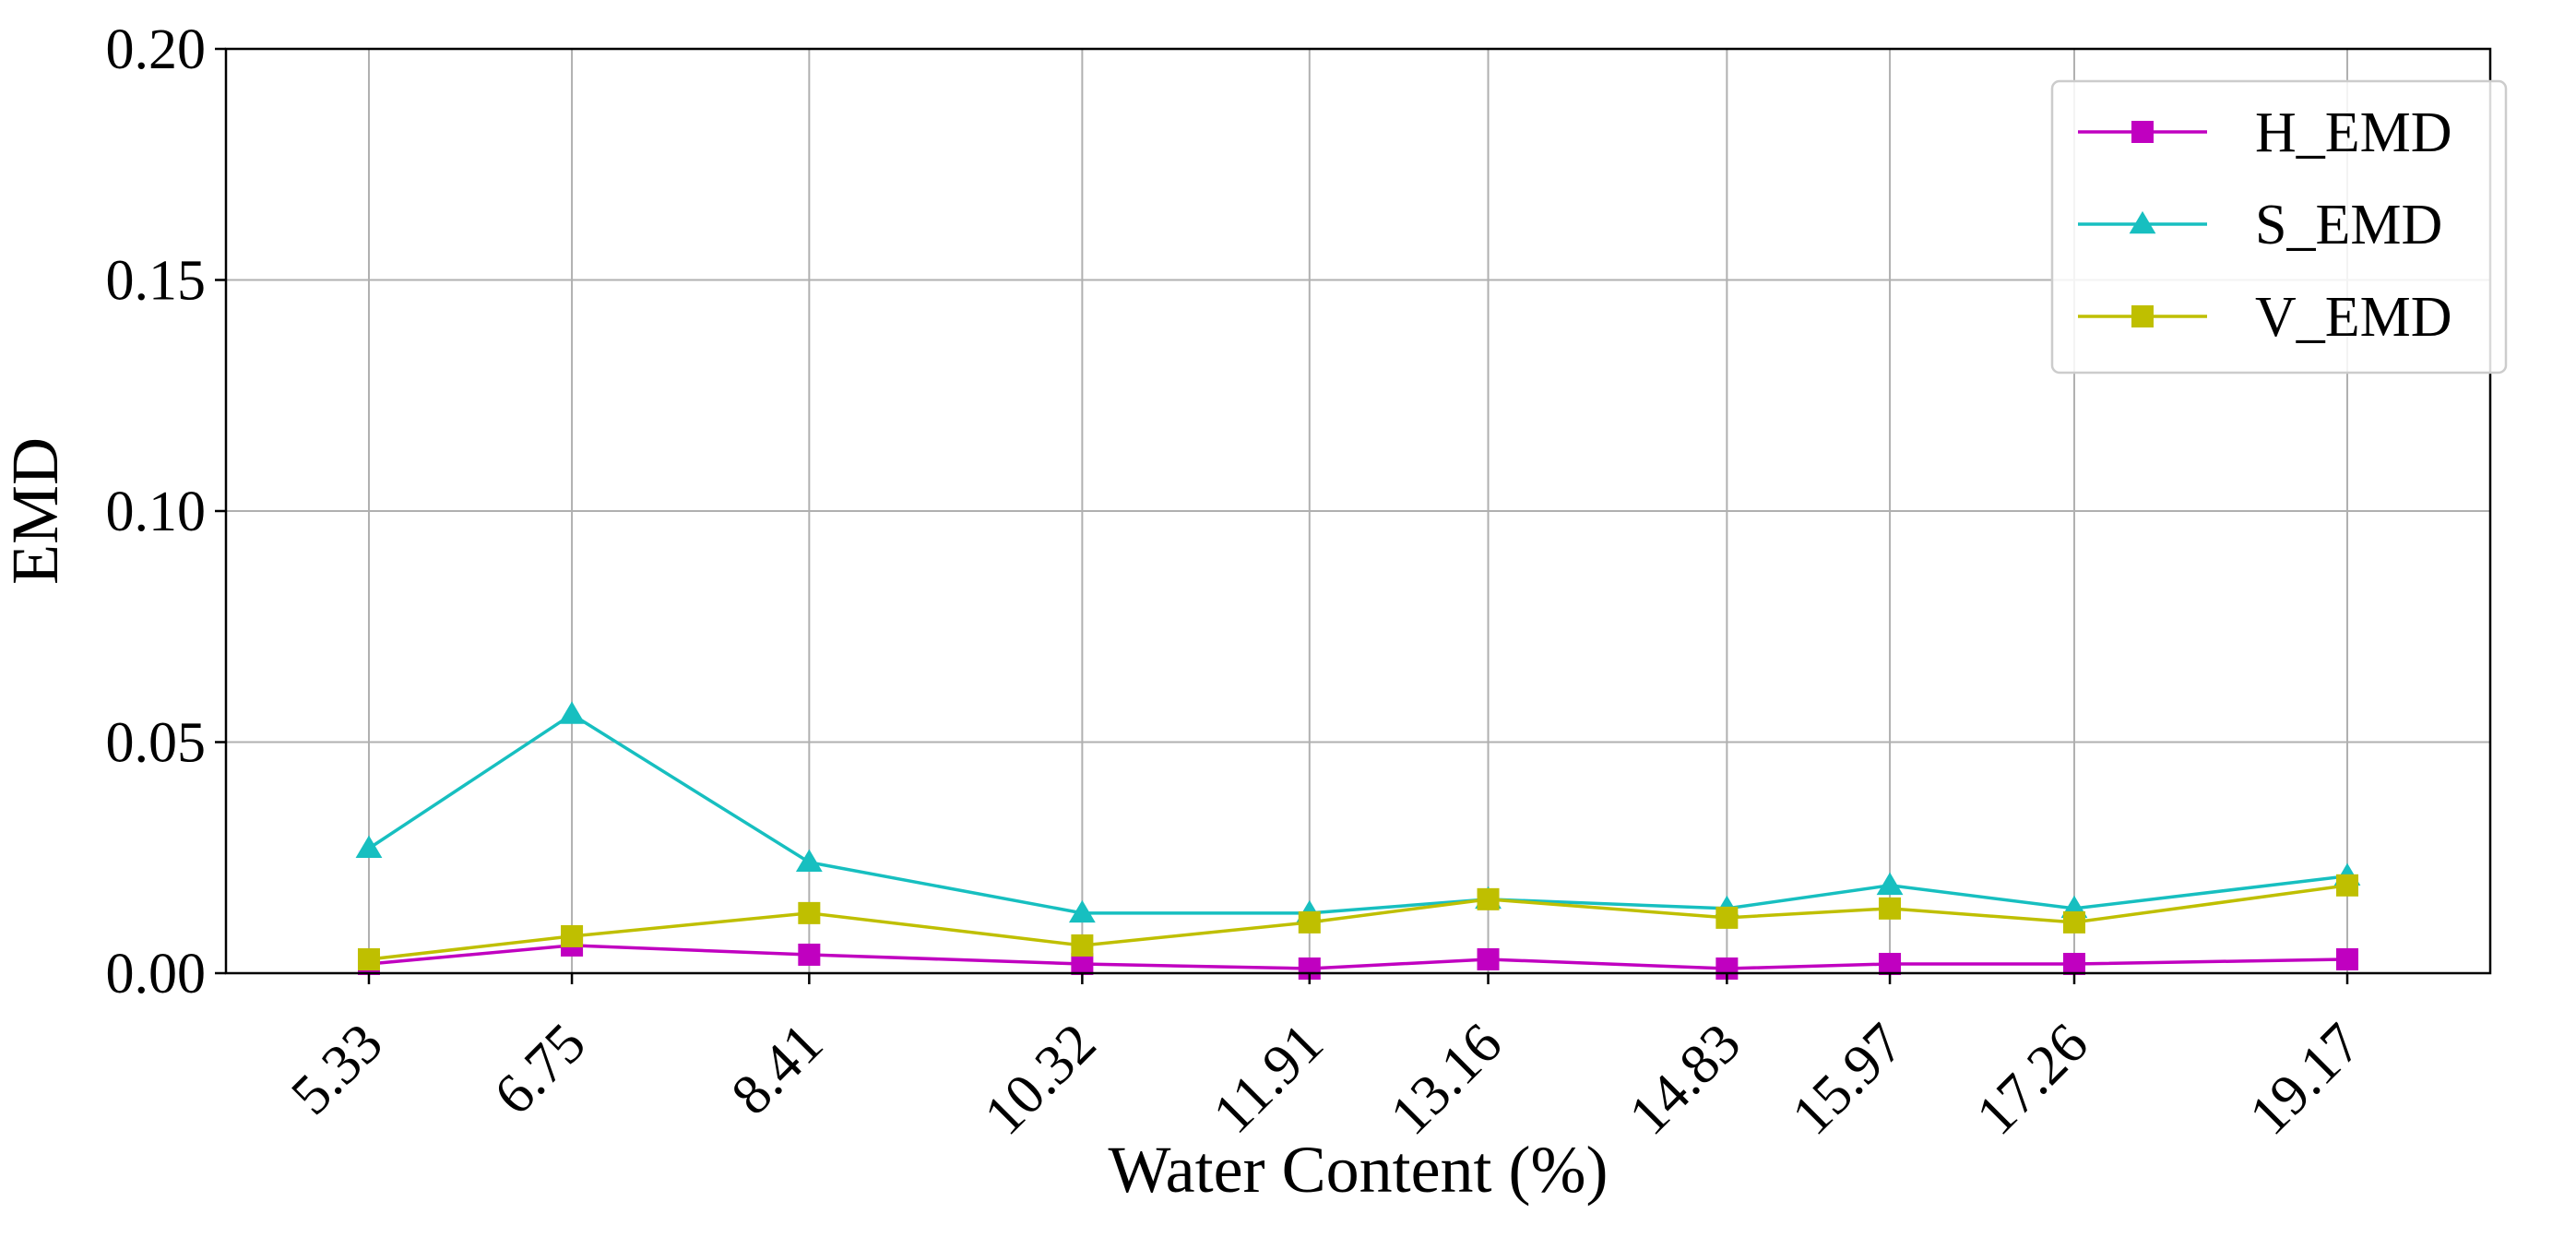  I want to click on y-tick-label: 0.05, so click(156, 743).